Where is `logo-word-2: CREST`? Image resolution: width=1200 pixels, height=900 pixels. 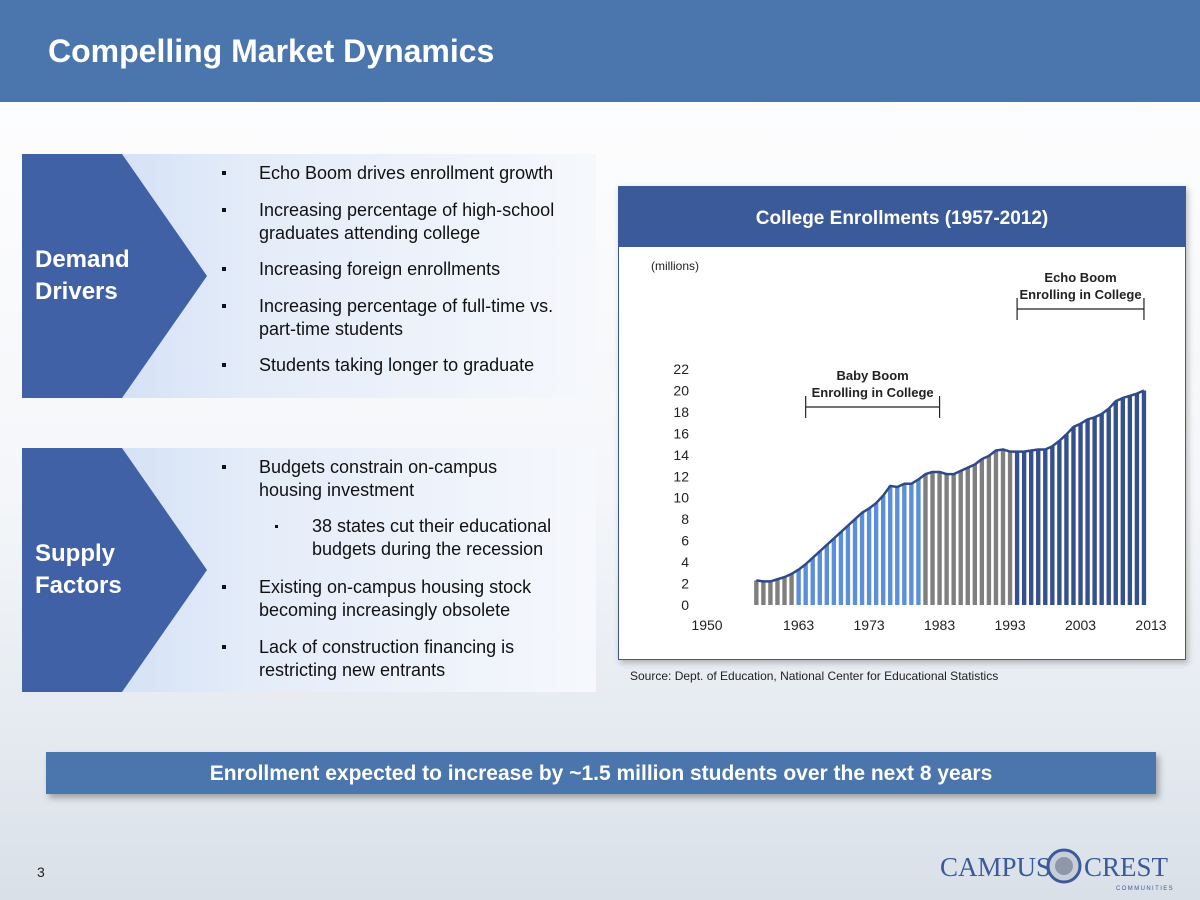 logo-word-2: CREST is located at coordinates (1126, 867).